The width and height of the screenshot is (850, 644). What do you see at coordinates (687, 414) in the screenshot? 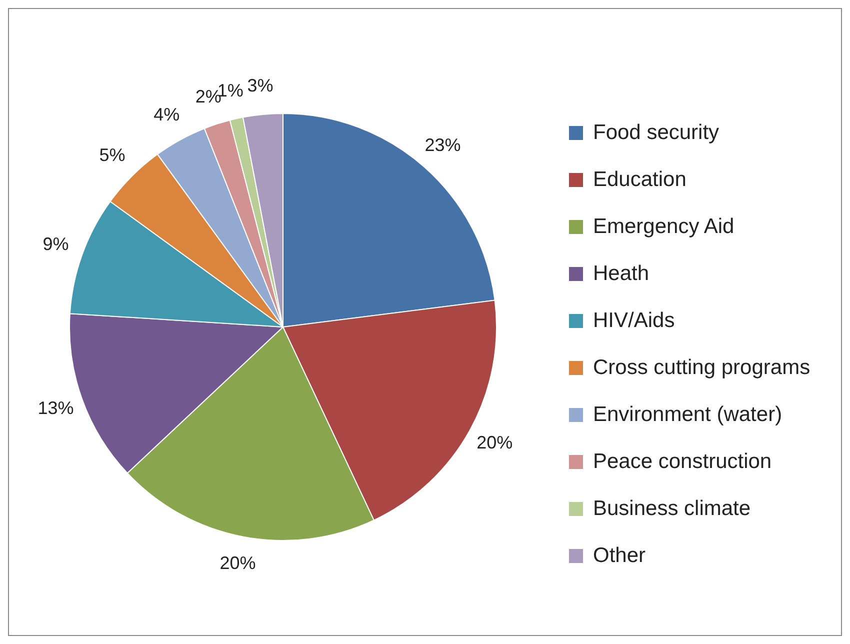
I see `legend-label: Environment (water)` at bounding box center [687, 414].